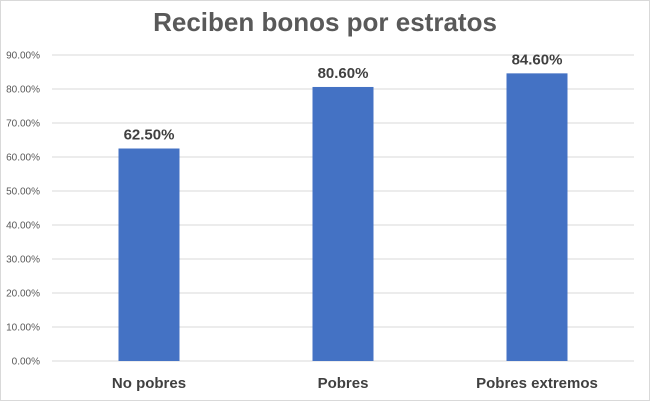 This screenshot has width=650, height=401. What do you see at coordinates (537, 383) in the screenshot?
I see `x-tick-label: Pobres extremos` at bounding box center [537, 383].